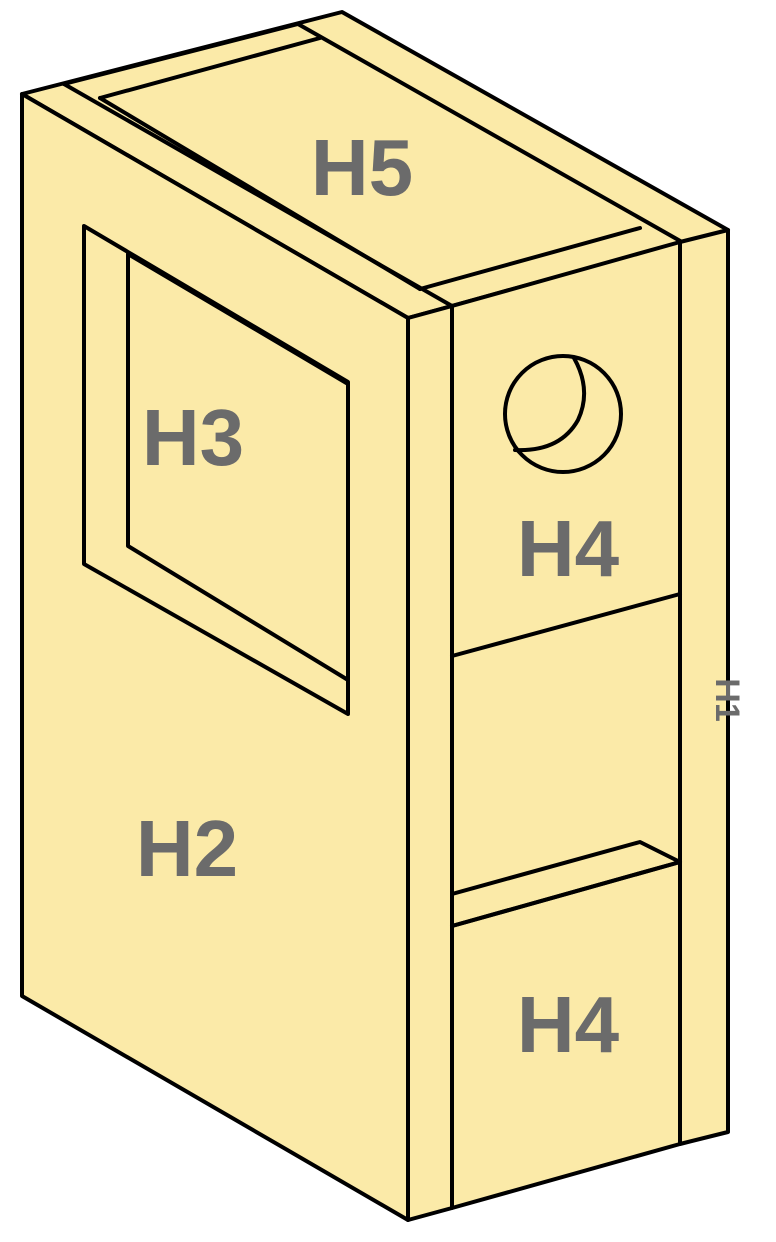 Image resolution: width=776 pixels, height=1242 pixels. I want to click on front-divider-upper, so click(566, 625).